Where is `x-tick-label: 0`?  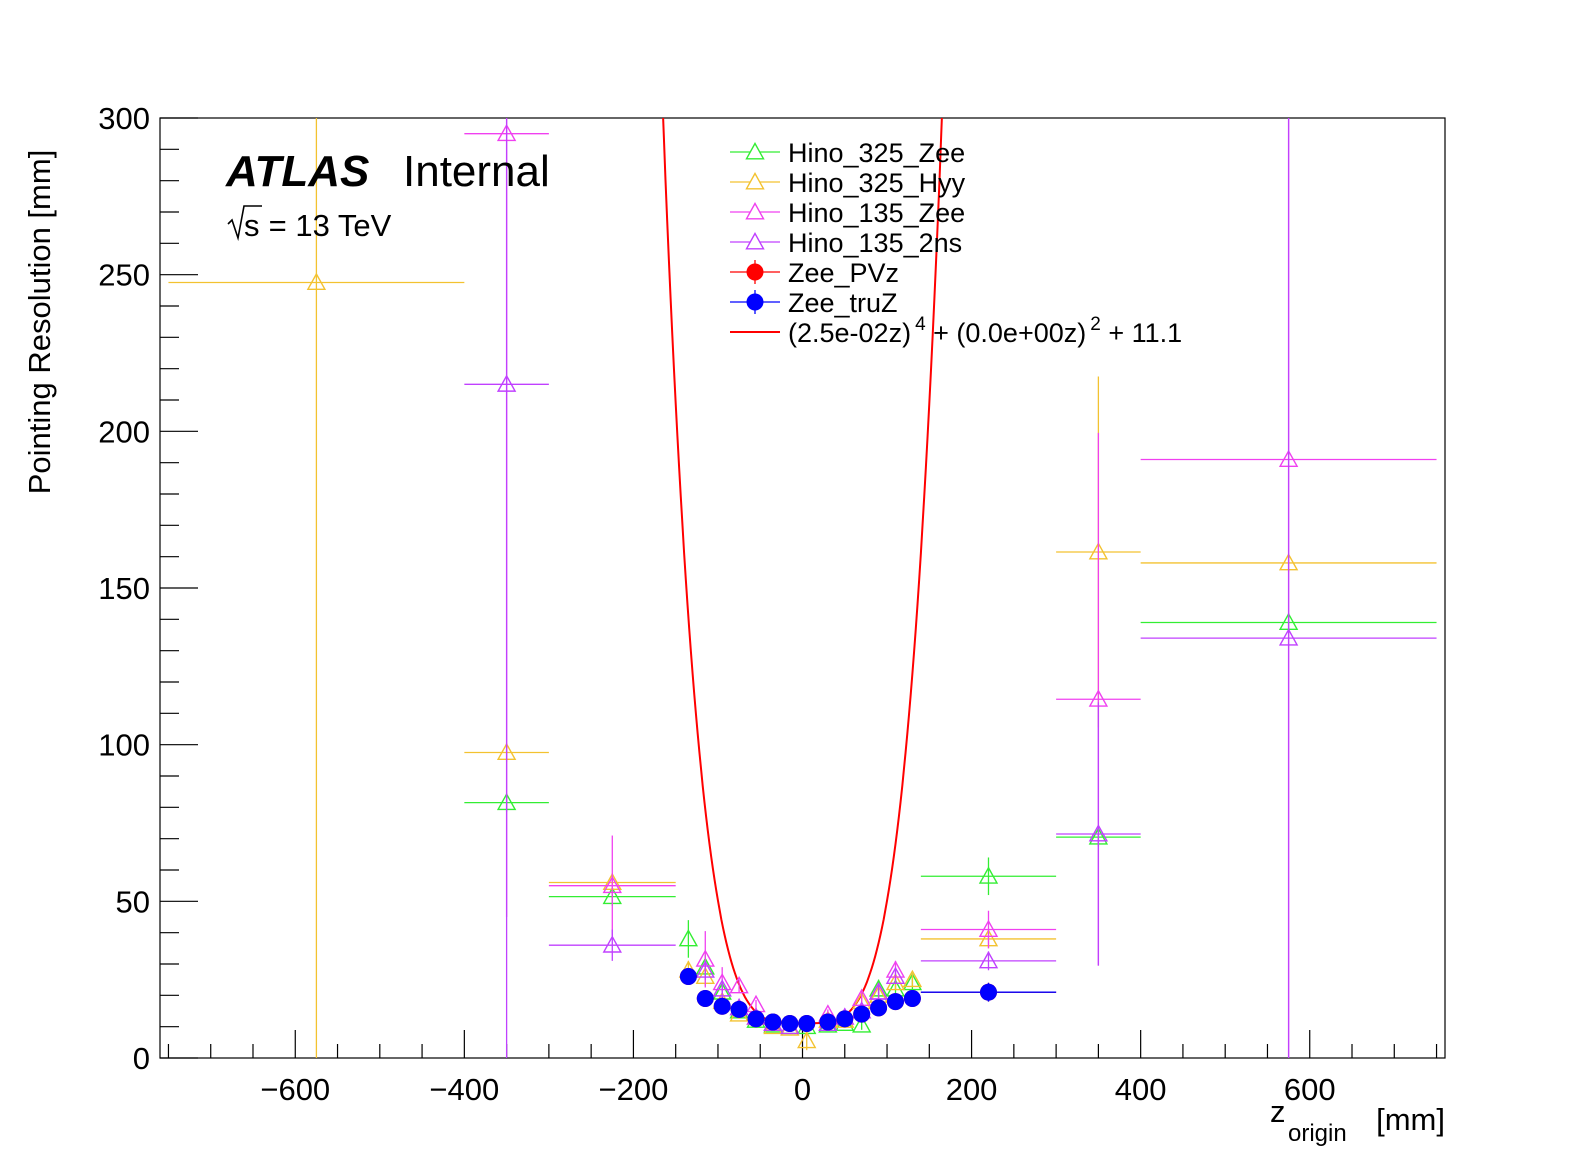
x-tick-label: 0 is located at coordinates (802, 1089).